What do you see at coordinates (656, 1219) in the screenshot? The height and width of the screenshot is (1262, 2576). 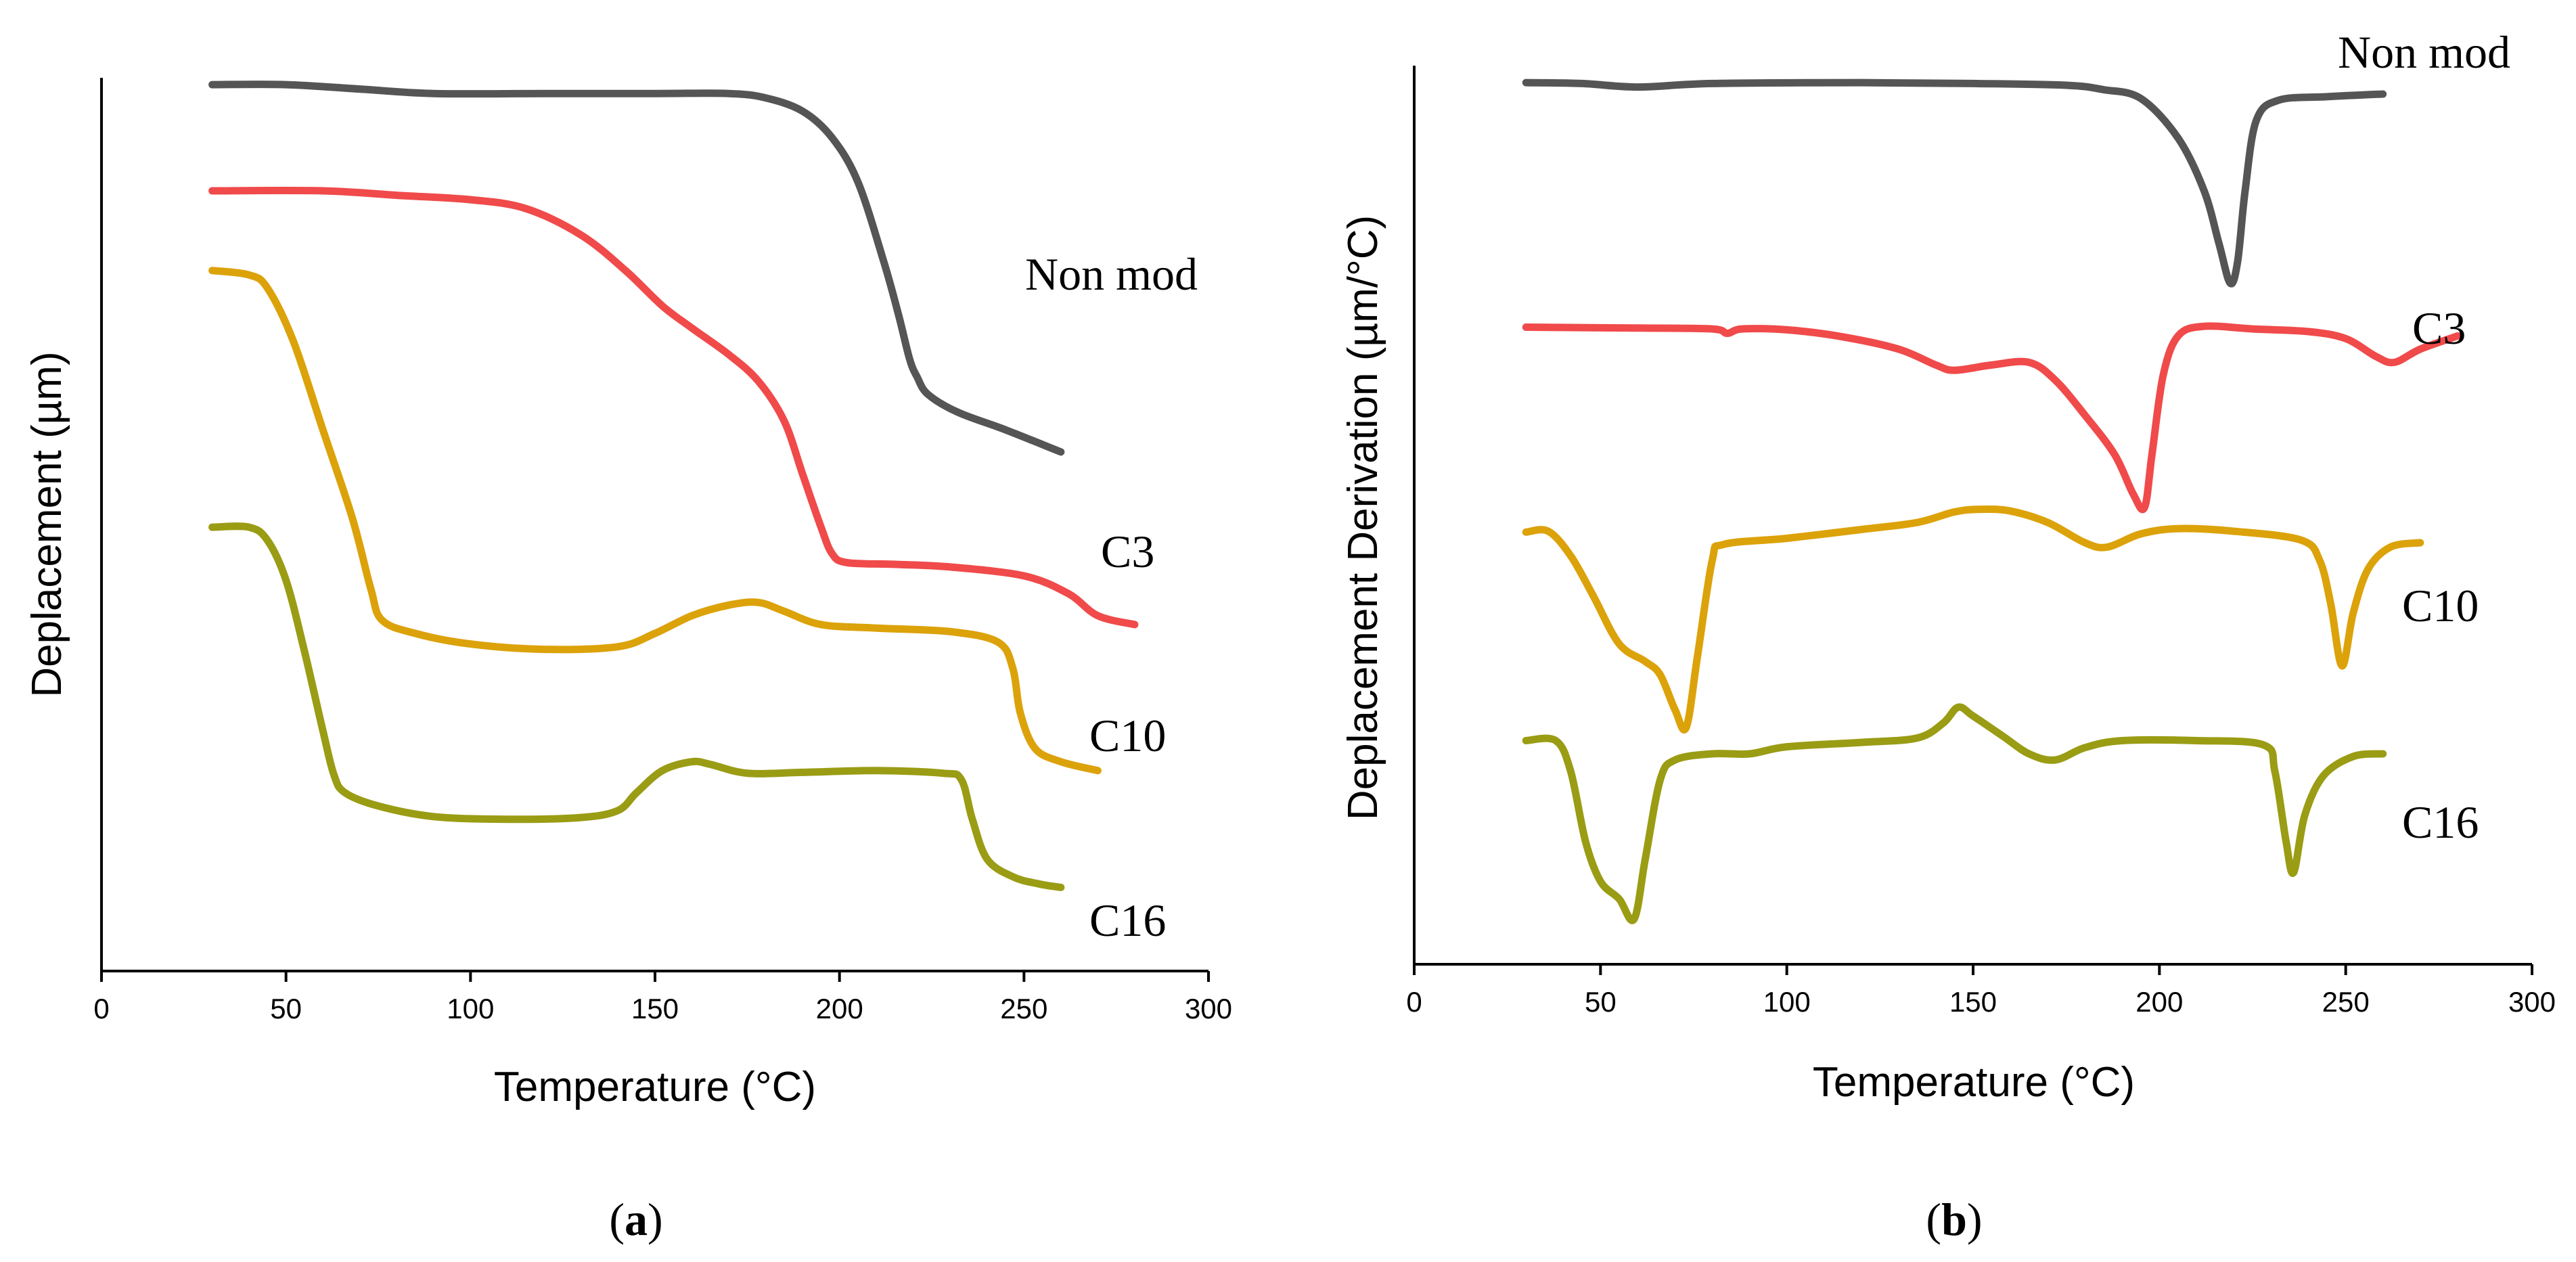 I see `panel-a-caption-close: )` at bounding box center [656, 1219].